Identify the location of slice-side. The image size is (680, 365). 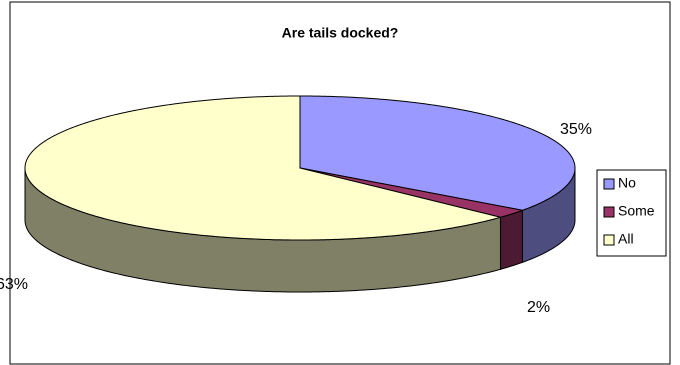
(511, 239).